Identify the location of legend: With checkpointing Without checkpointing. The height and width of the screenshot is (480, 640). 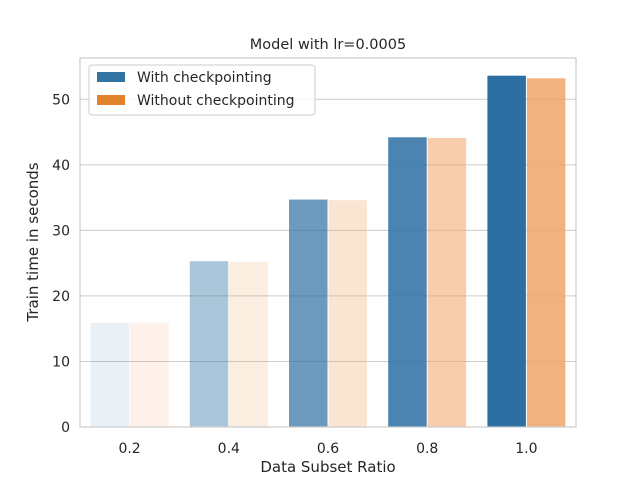
(202, 90).